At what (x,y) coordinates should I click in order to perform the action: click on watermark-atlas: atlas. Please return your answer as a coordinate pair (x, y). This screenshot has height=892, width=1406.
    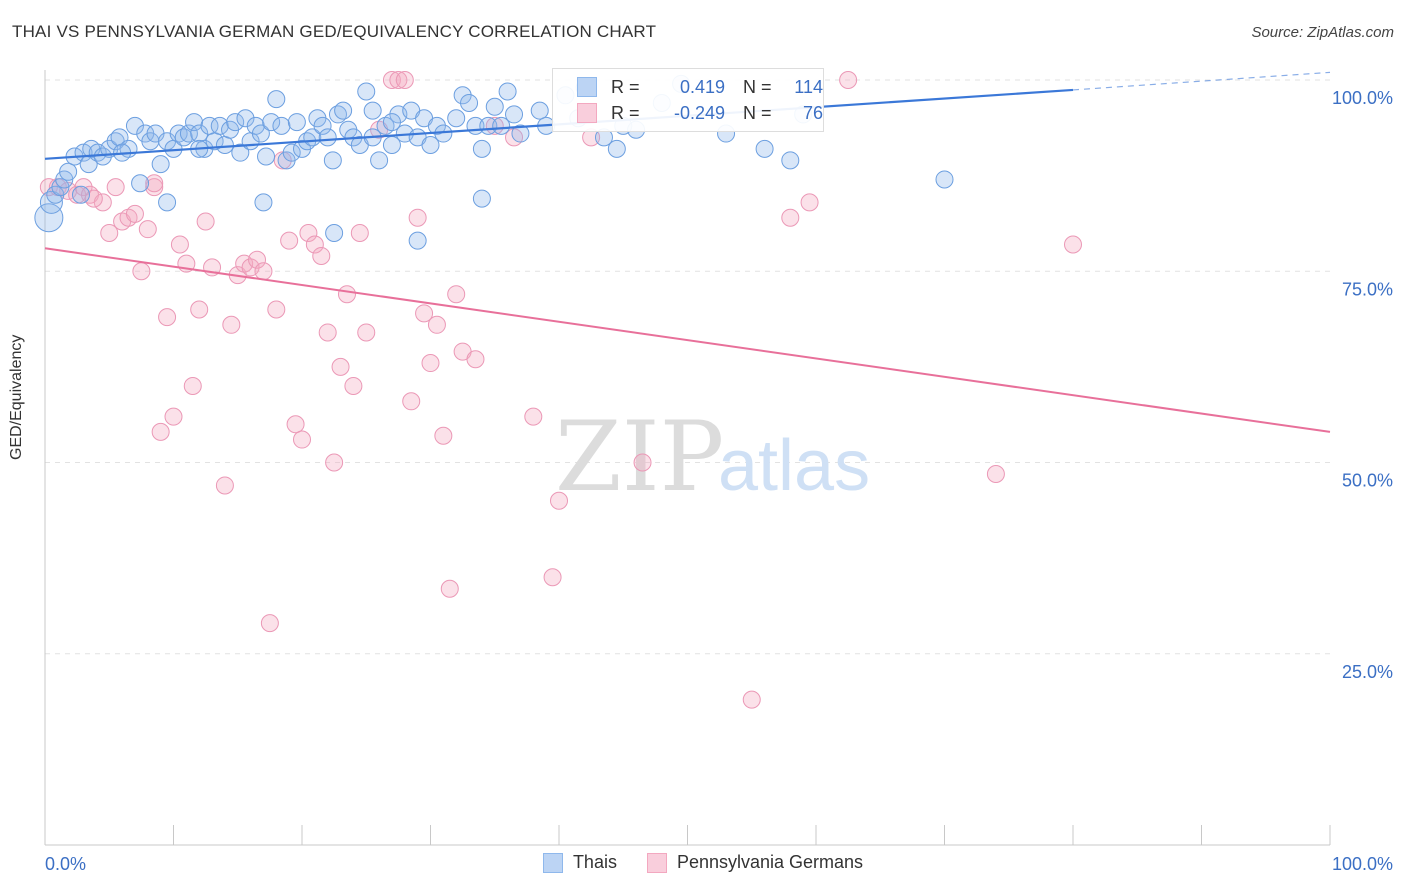
    Looking at the image, I should click on (794, 466).